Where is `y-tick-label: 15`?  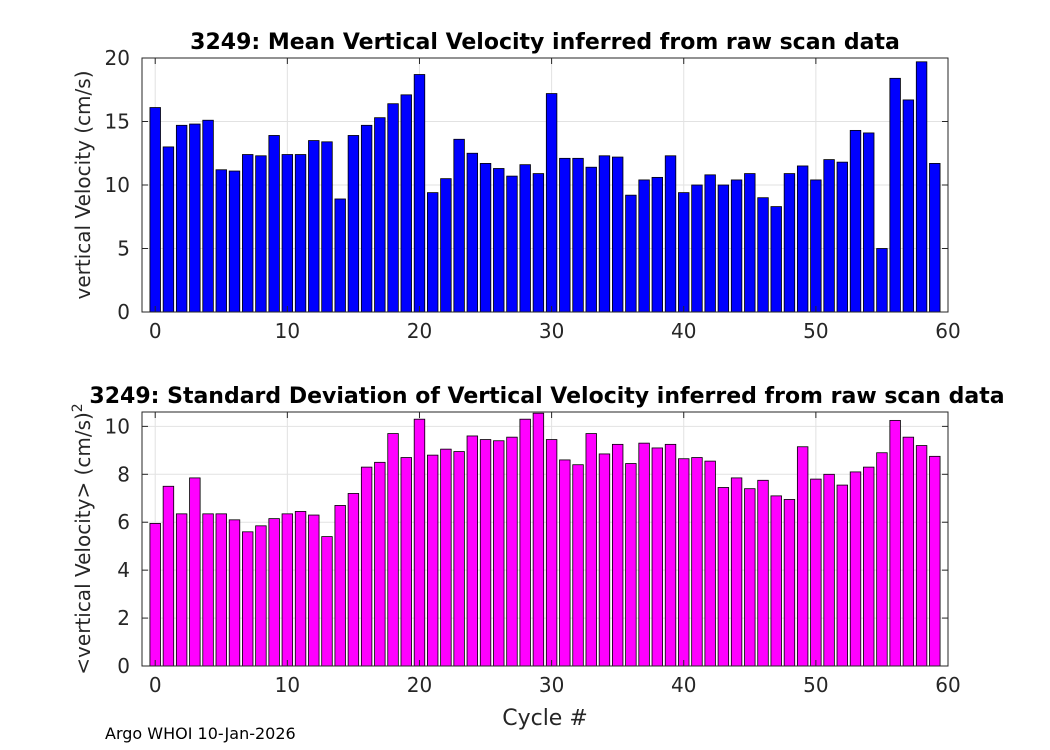 y-tick-label: 15 is located at coordinates (117, 122).